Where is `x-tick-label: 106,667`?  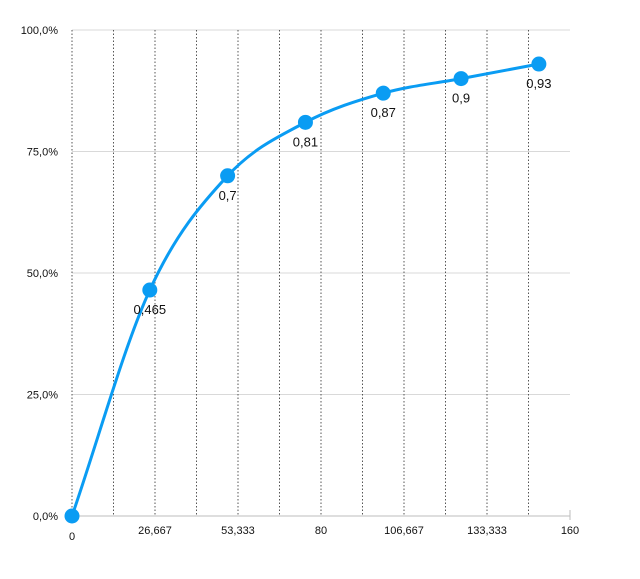 x-tick-label: 106,667 is located at coordinates (404, 531).